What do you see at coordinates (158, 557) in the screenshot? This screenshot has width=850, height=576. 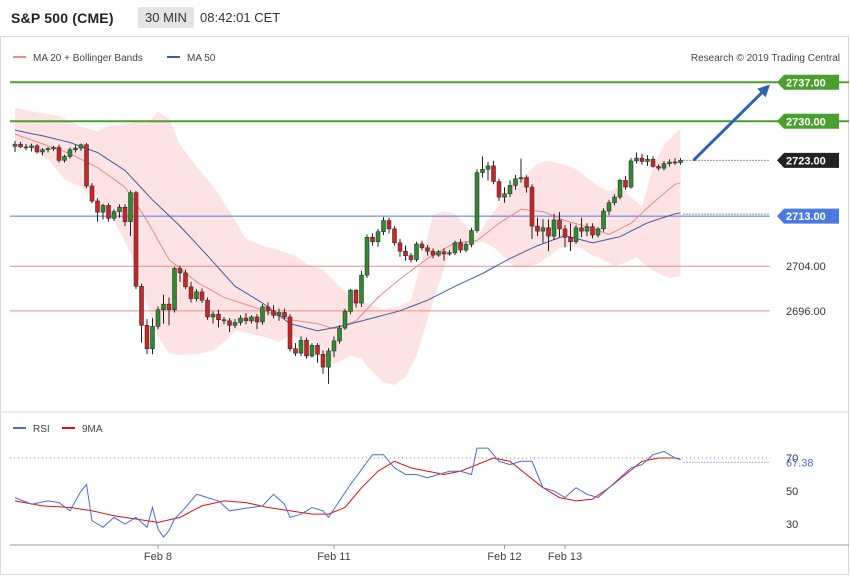 I see `x-label-0: Feb 8` at bounding box center [158, 557].